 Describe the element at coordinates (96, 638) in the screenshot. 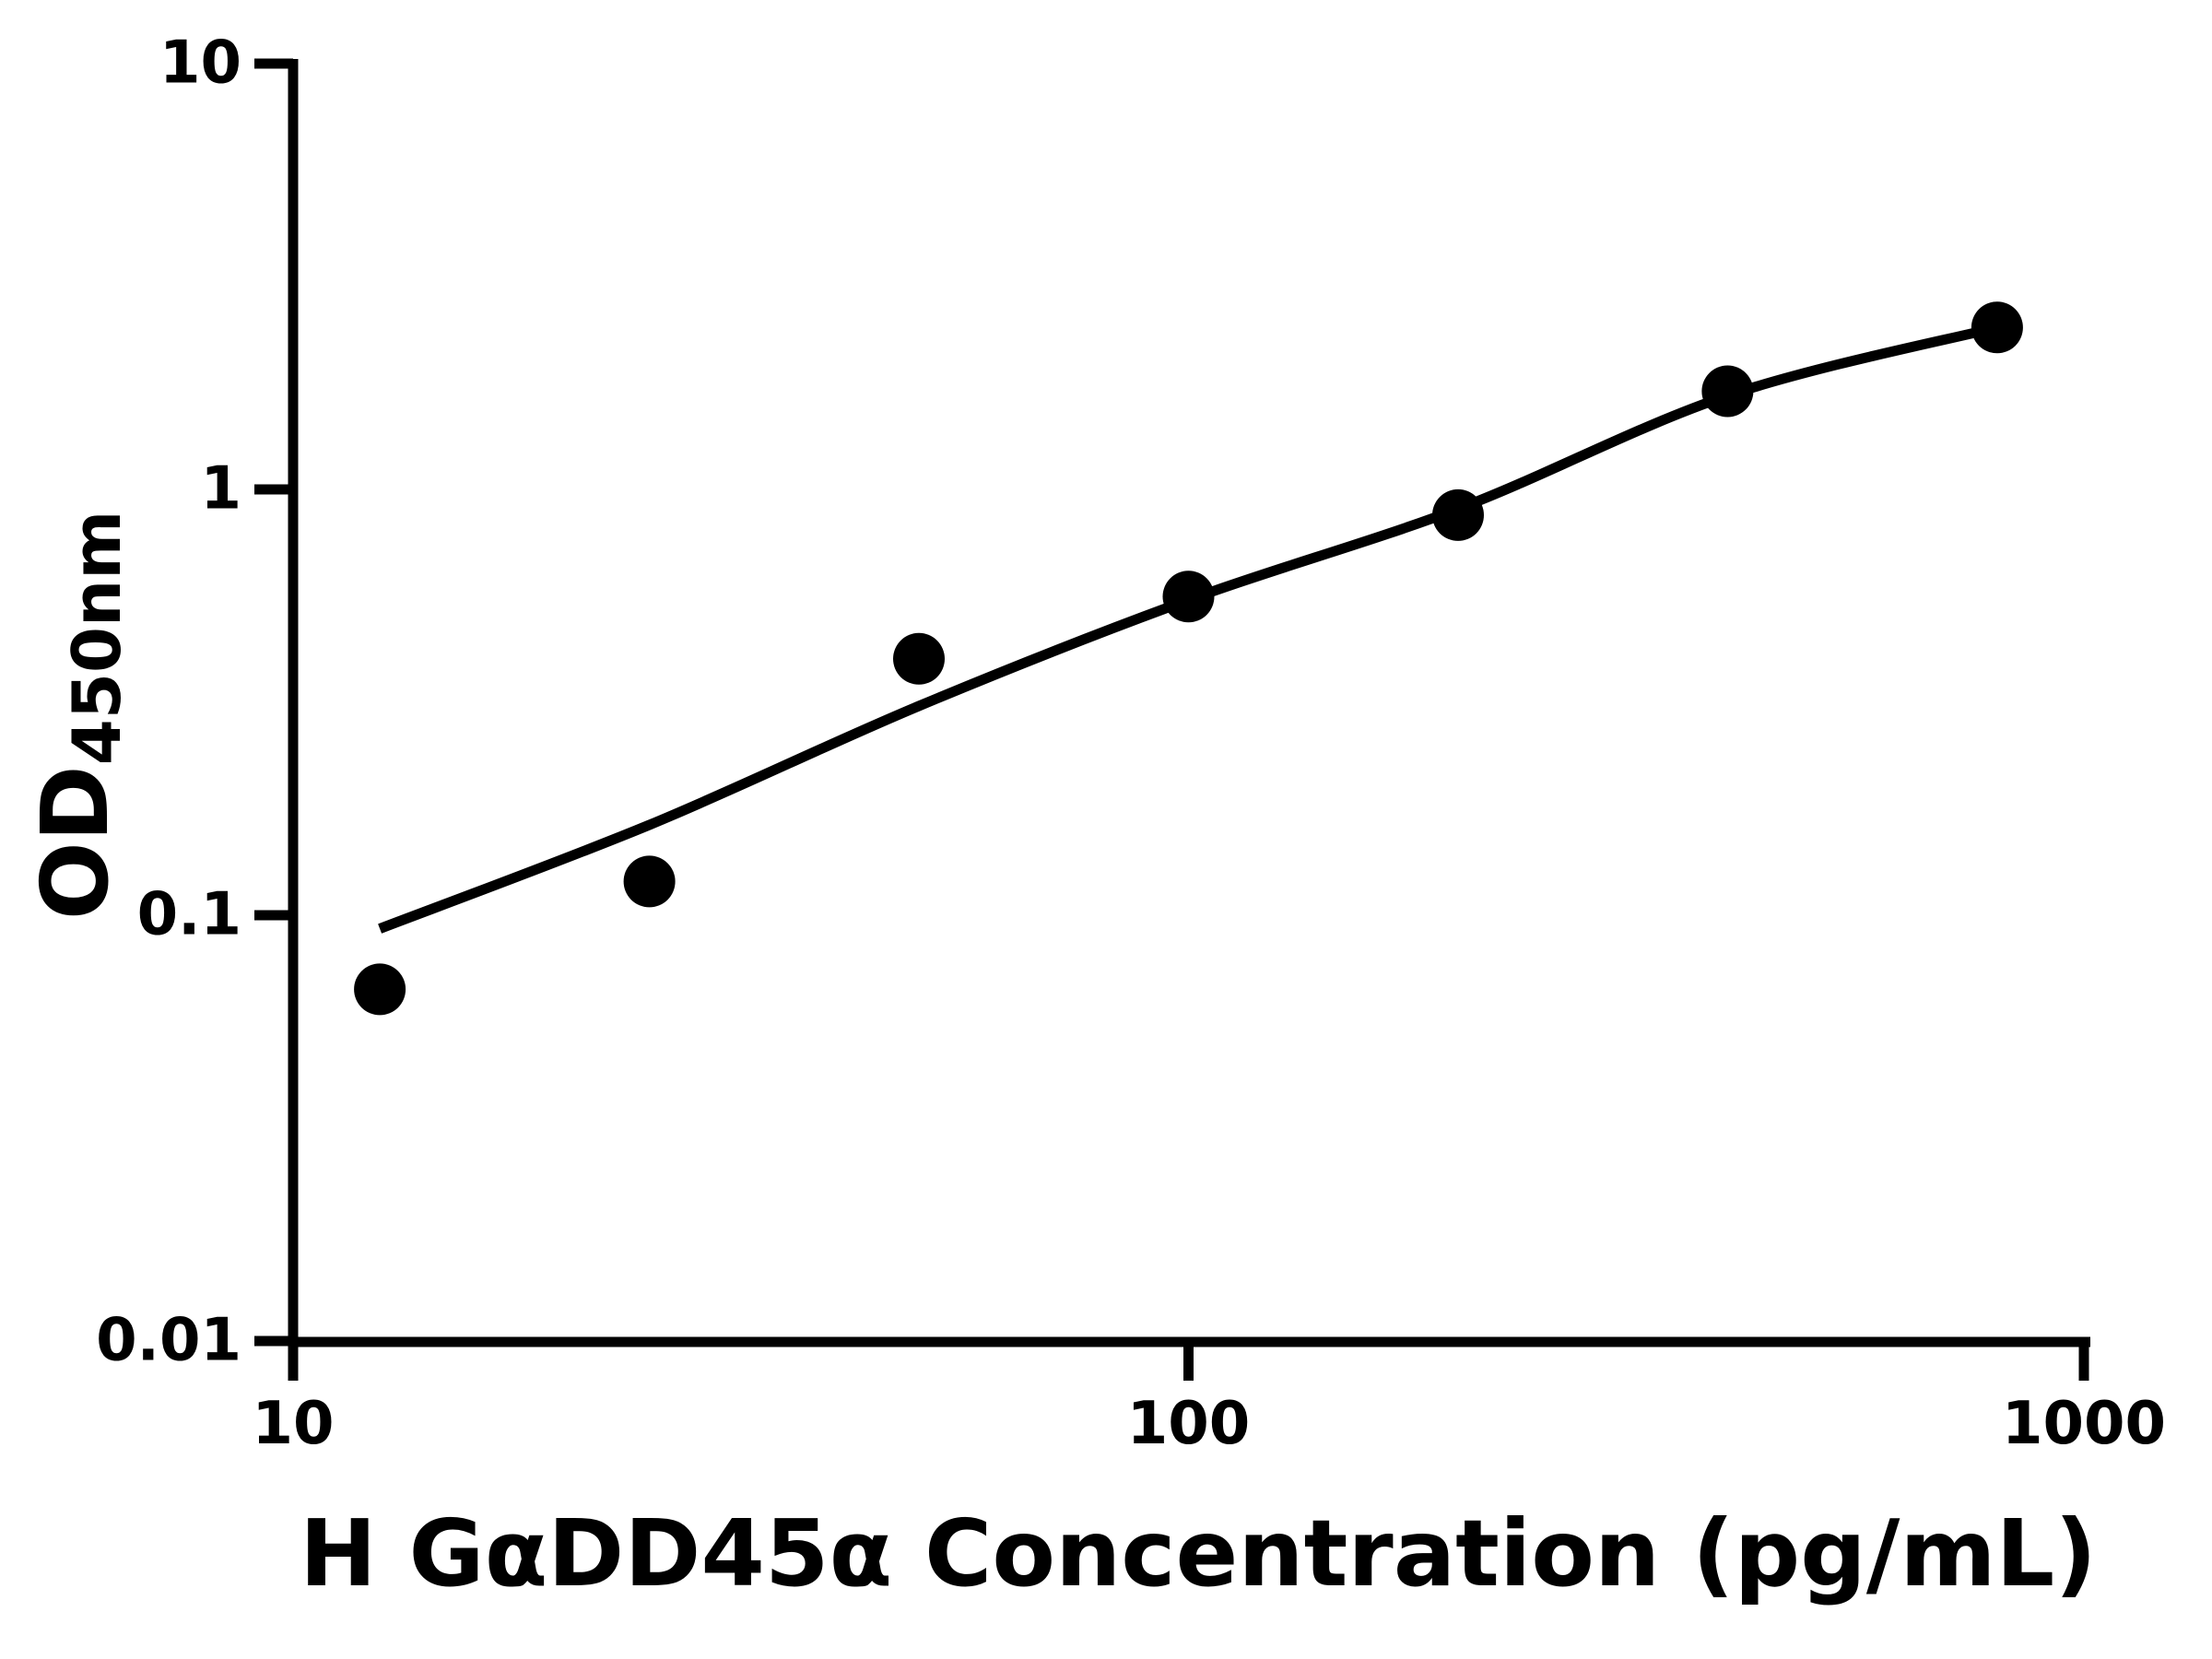

I see `y-axis-title-subscript: 450nm` at that location.